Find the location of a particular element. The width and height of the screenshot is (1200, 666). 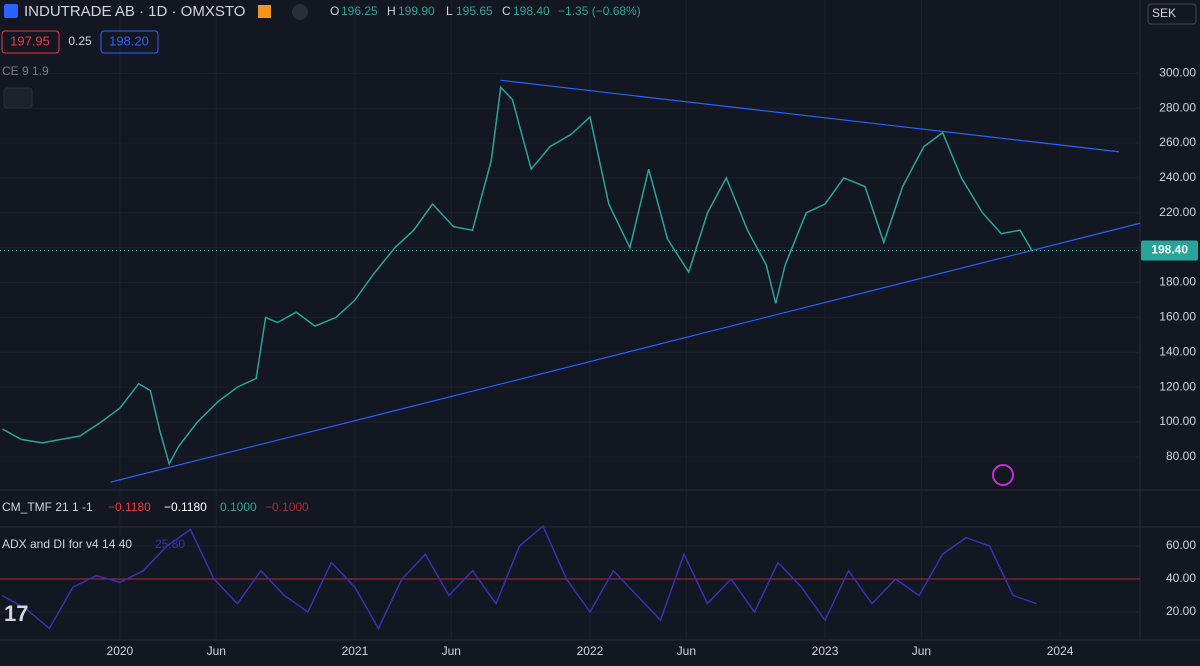

symbol-logo is located at coordinates (11, 11).